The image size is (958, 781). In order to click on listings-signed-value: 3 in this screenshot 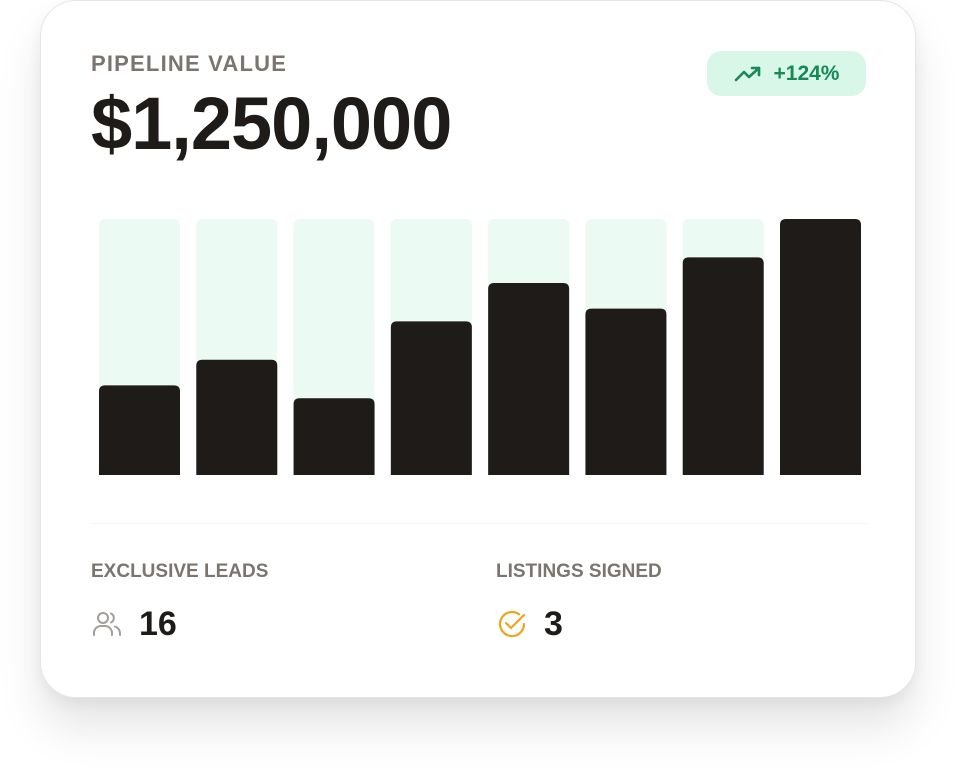, I will do `click(553, 623)`.